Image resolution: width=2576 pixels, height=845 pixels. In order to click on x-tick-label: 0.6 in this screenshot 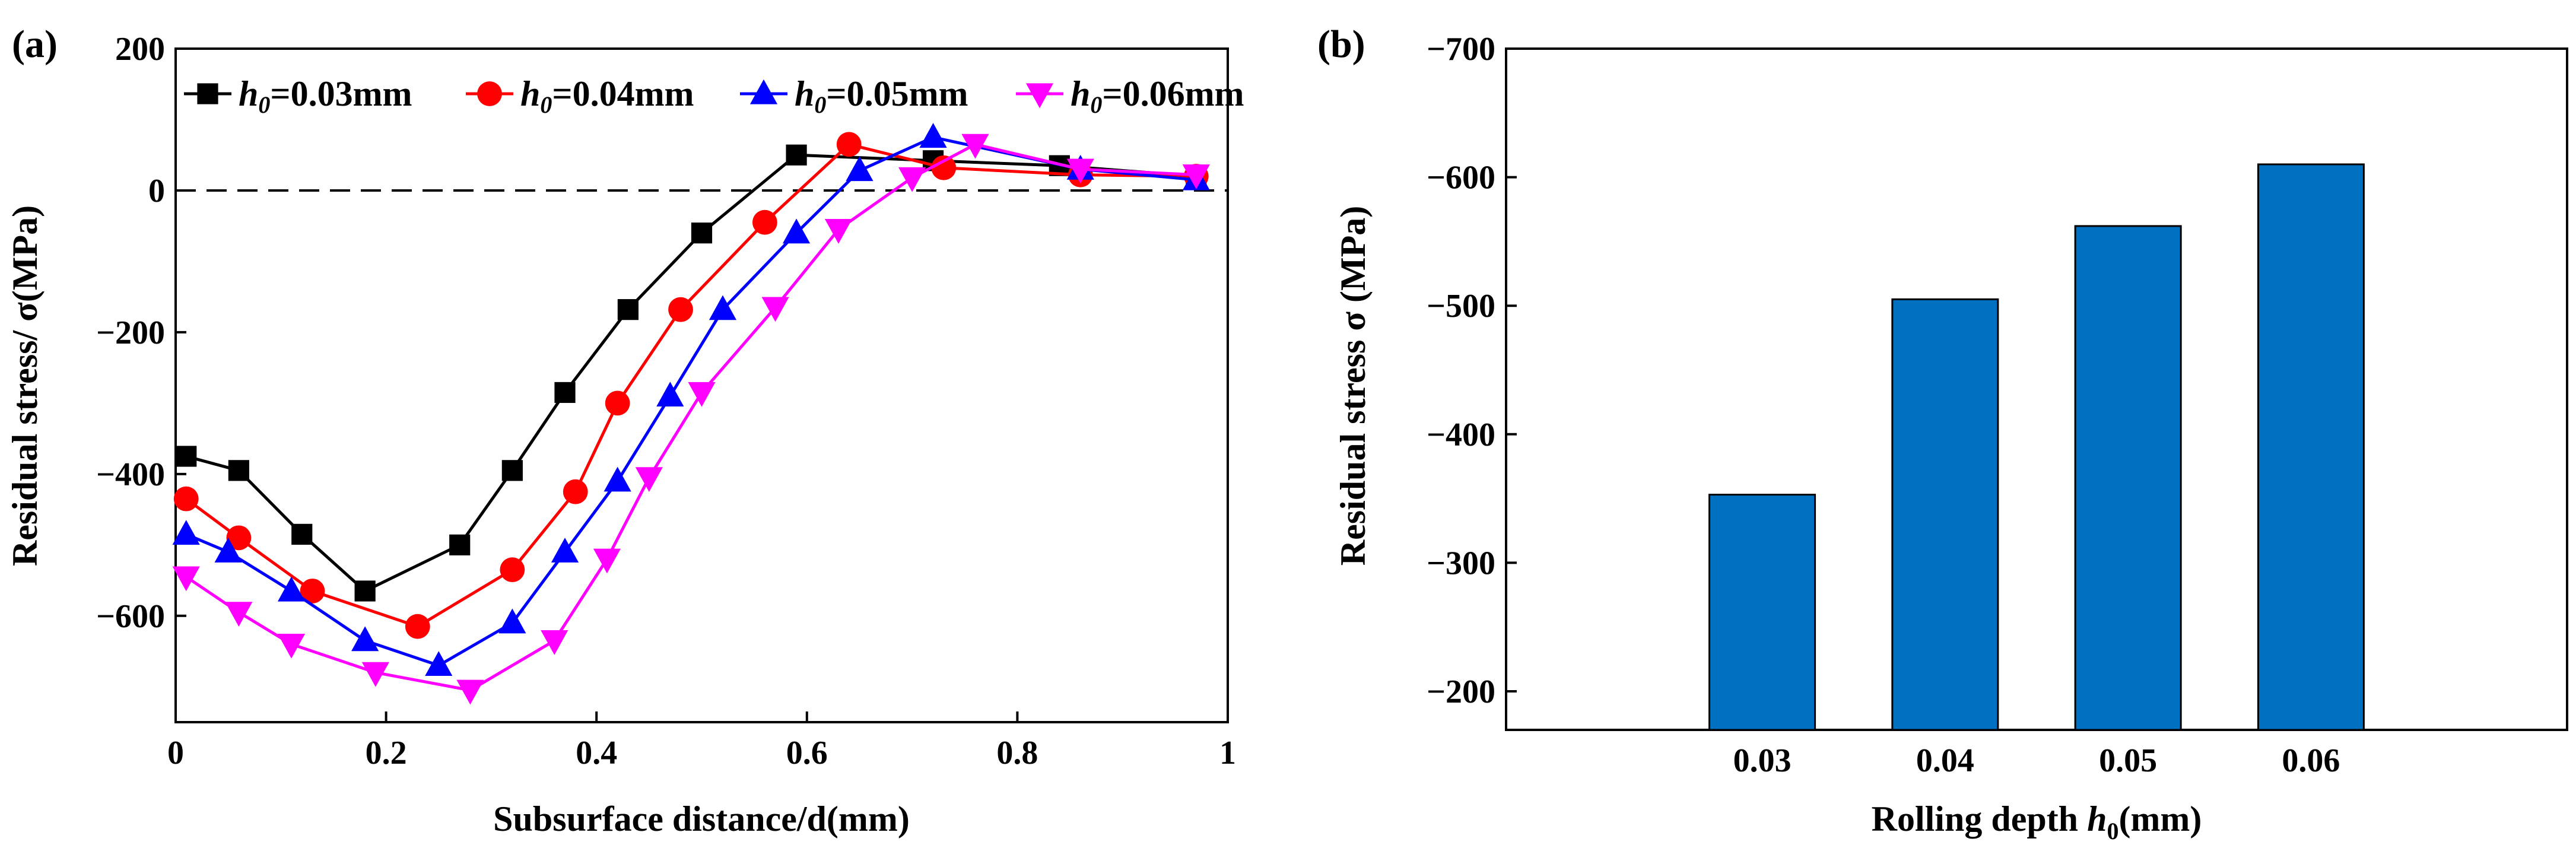, I will do `click(807, 753)`.